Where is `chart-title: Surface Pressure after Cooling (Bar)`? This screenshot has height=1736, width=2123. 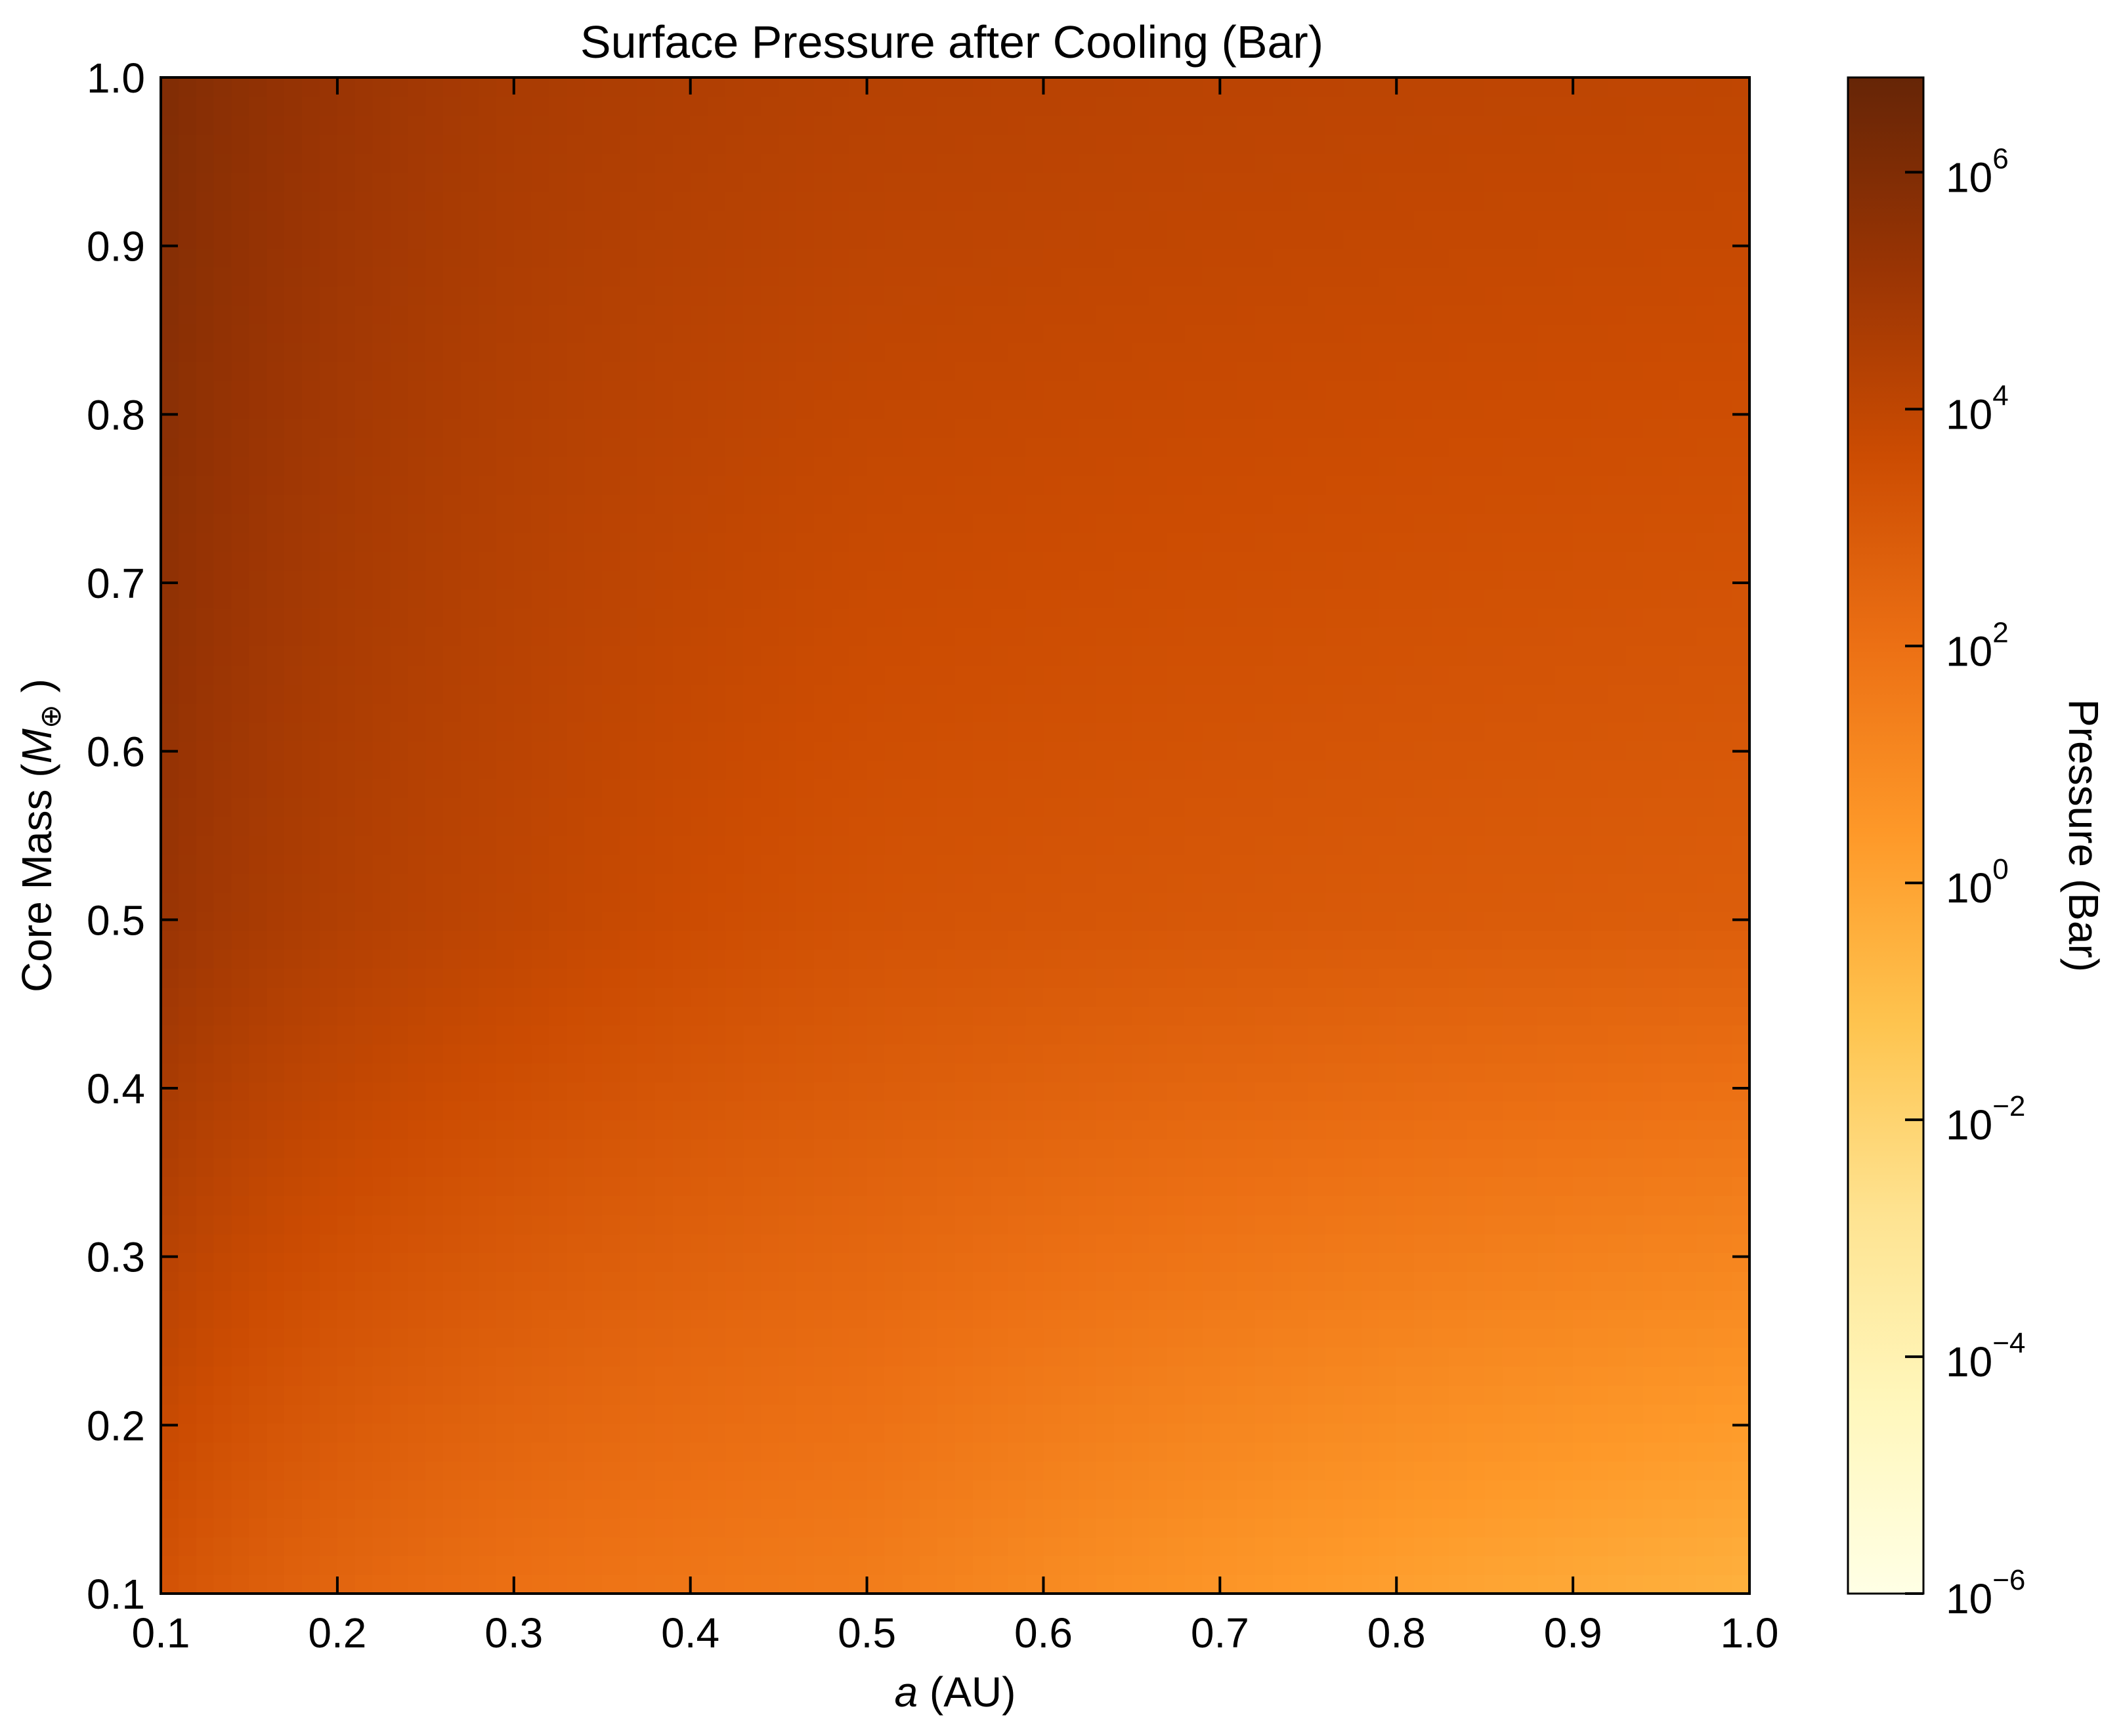 chart-title: Surface Pressure after Cooling (Bar) is located at coordinates (951, 42).